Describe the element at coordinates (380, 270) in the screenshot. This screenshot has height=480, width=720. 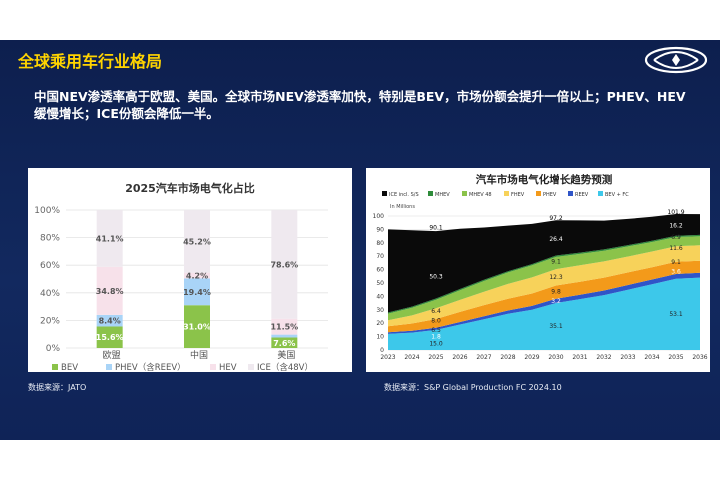
I see `y-tick-label: 60` at that location.